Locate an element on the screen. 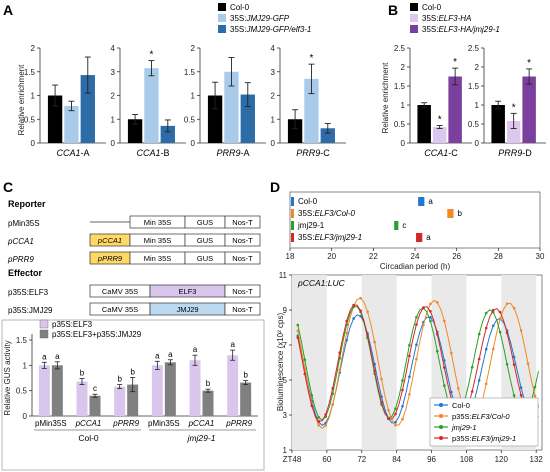  b-sub0-bar is located at coordinates (455, 109).